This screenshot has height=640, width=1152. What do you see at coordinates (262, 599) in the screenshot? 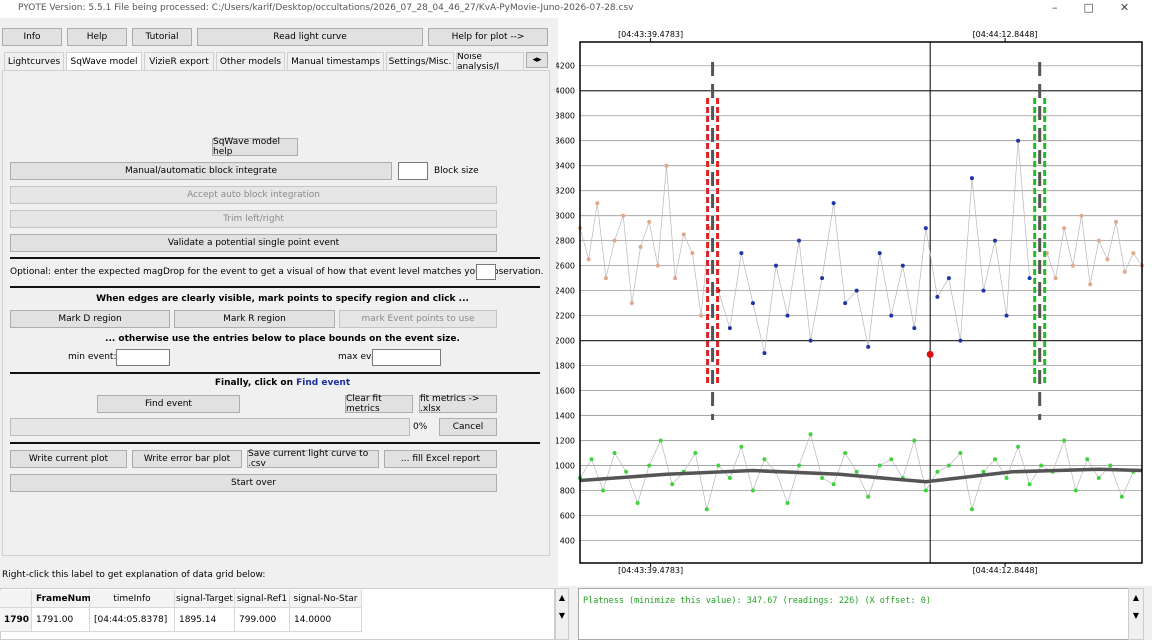
I see `column-header: signal-Ref1` at bounding box center [262, 599].